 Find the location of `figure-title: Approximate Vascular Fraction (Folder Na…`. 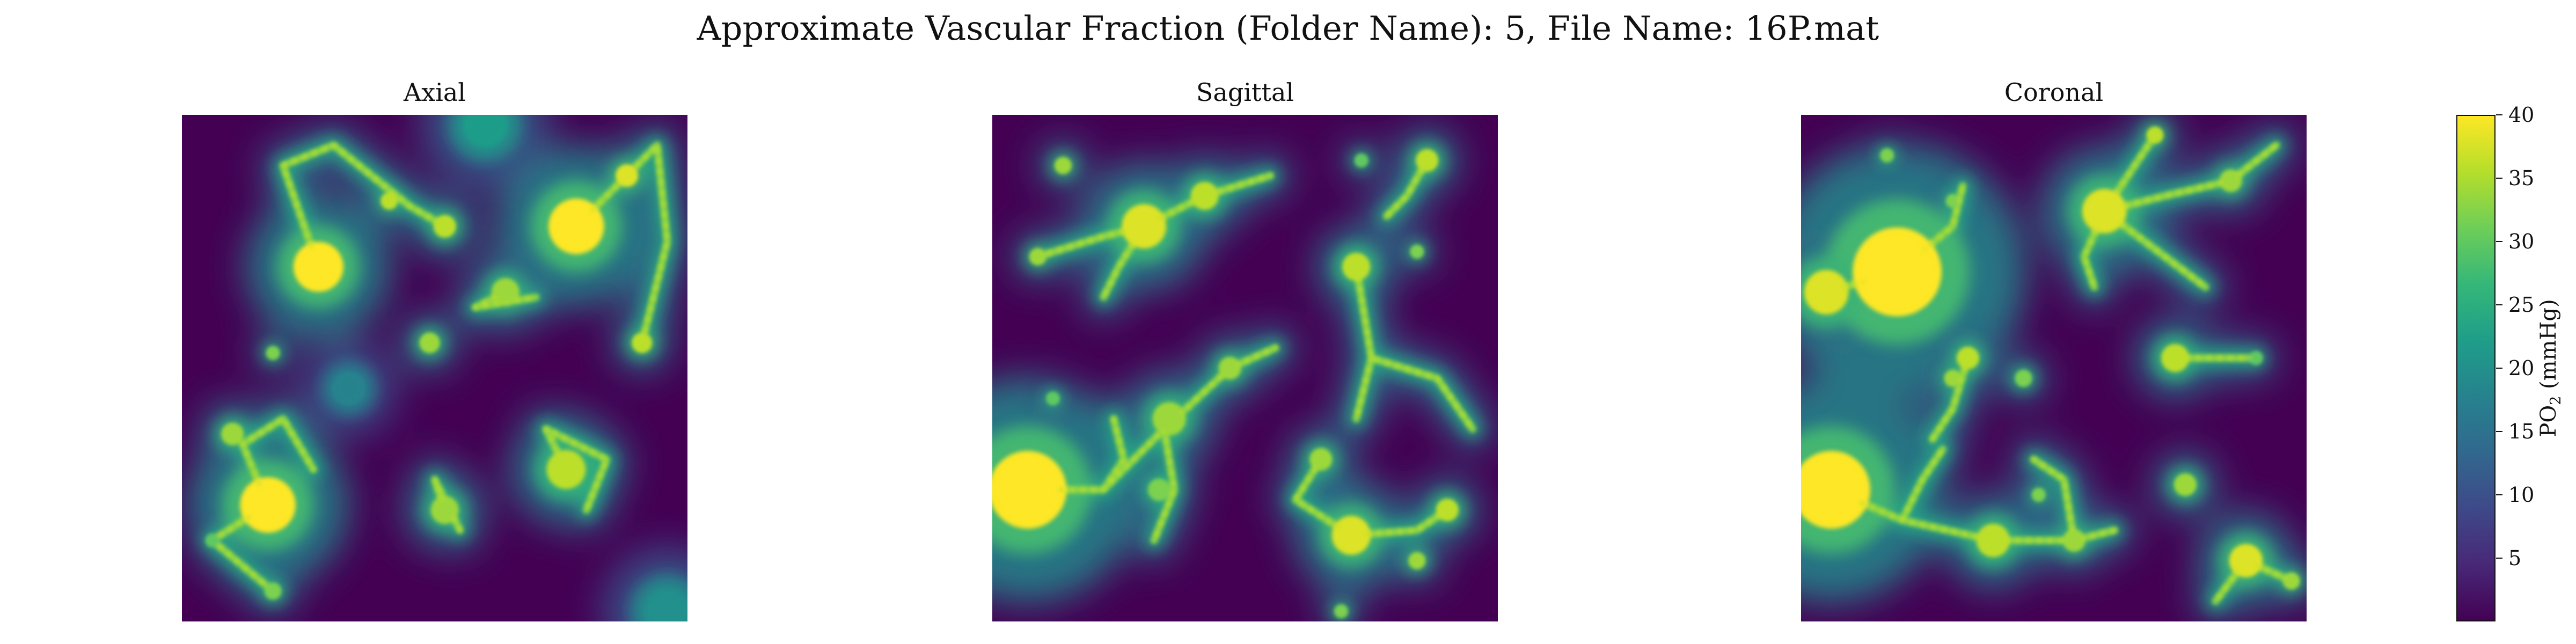

figure-title: Approximate Vascular Fraction (Folder Na… is located at coordinates (1288, 28).